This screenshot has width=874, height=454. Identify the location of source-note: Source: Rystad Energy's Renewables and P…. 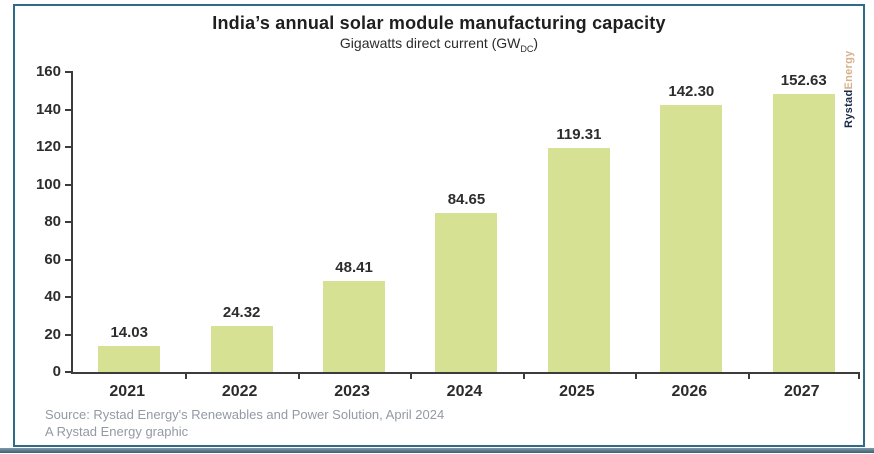
(244, 423).